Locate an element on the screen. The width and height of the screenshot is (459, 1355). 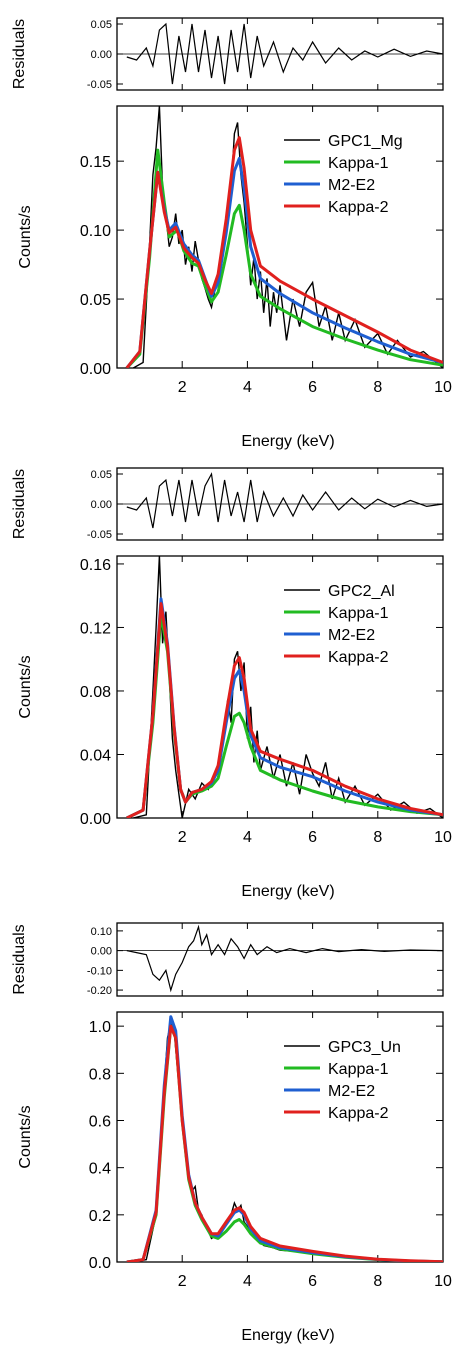
legend-label: GPC1_Mg is located at coordinates (365, 141).